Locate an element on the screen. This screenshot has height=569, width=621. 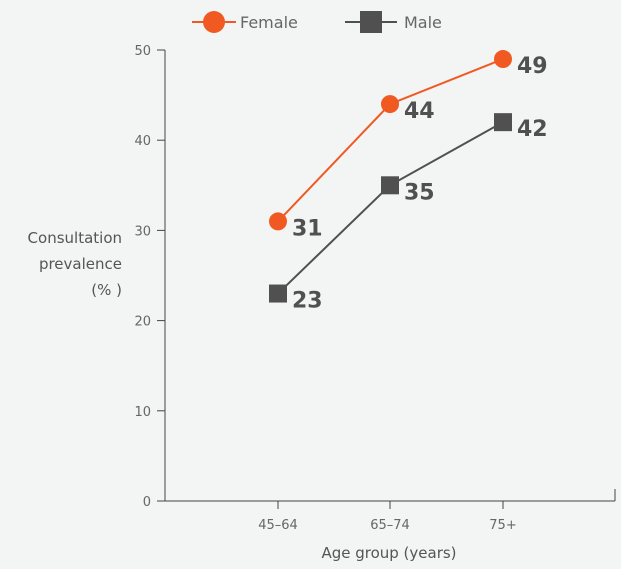
legend-label: Male is located at coordinates (423, 22).